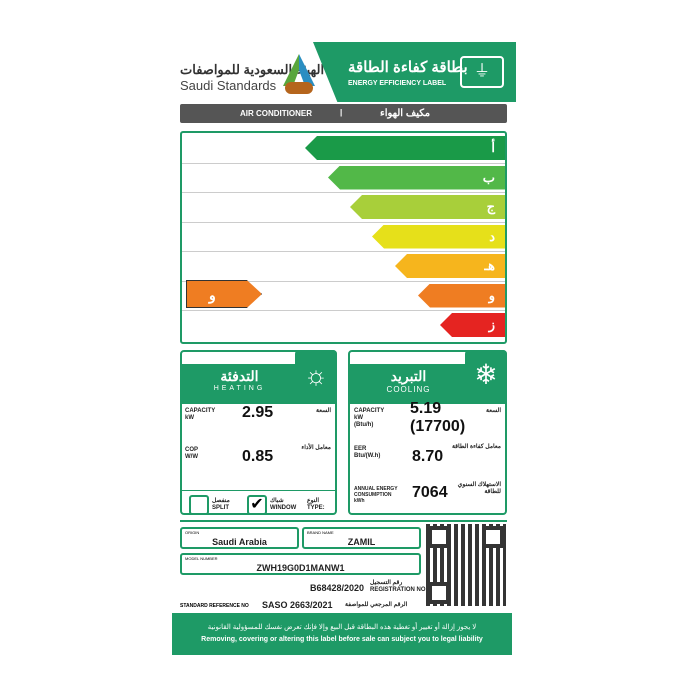 This screenshot has width=700, height=700. What do you see at coordinates (258, 412) in the screenshot?
I see `heating-capacity-value: 2.95` at bounding box center [258, 412].